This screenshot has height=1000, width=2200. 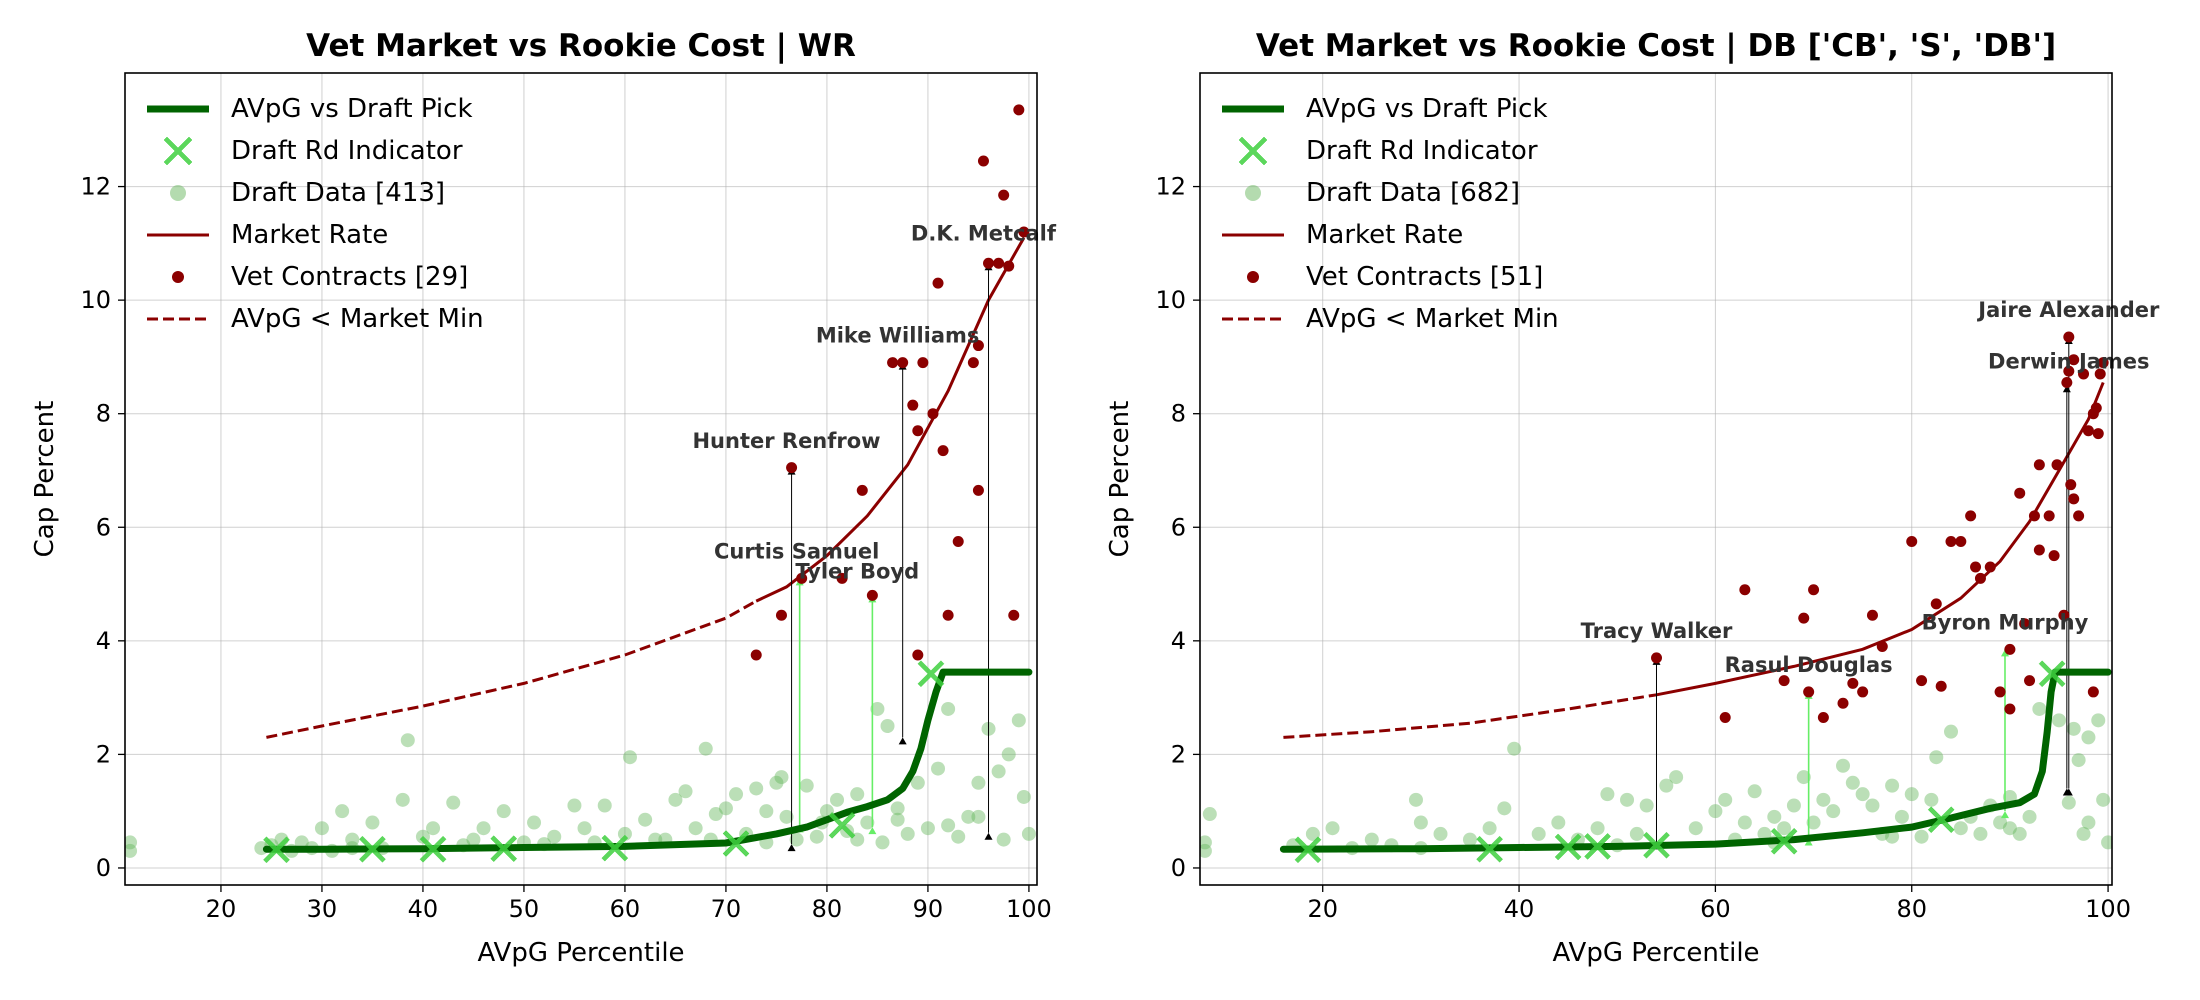 I want to click on legend-swatch-vet, so click(x=1253, y=277).